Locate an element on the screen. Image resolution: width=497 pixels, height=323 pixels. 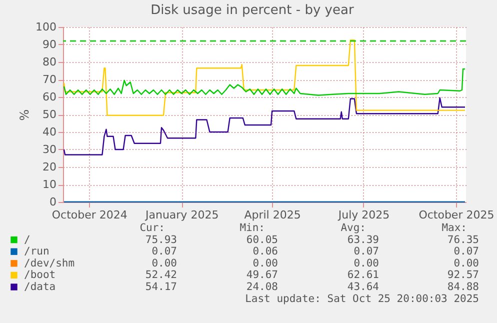
y-tick-label: 20 is located at coordinates (49, 167).